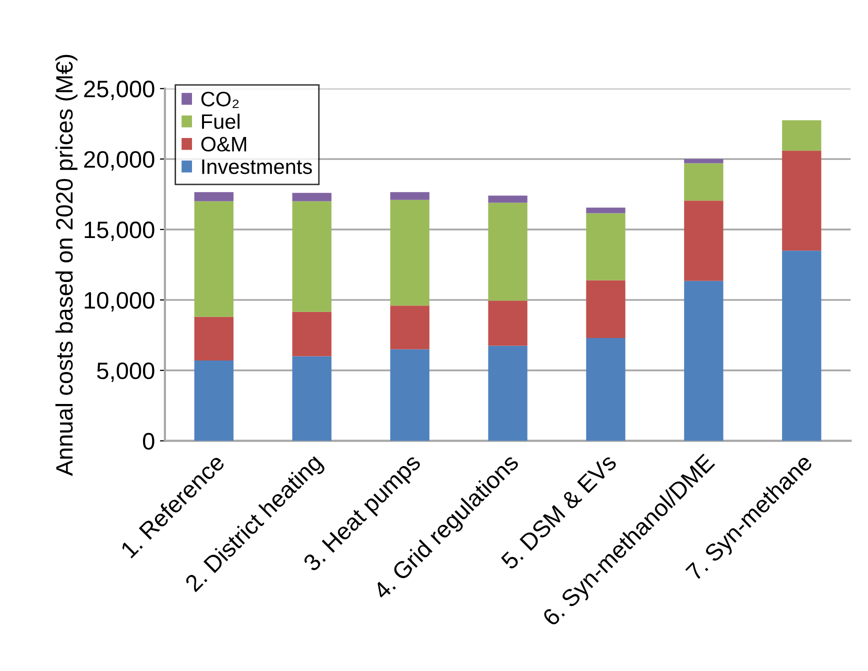 Image resolution: width=868 pixels, height=671 pixels. What do you see at coordinates (221, 121) in the screenshot?
I see `legend-label: Fuel` at bounding box center [221, 121].